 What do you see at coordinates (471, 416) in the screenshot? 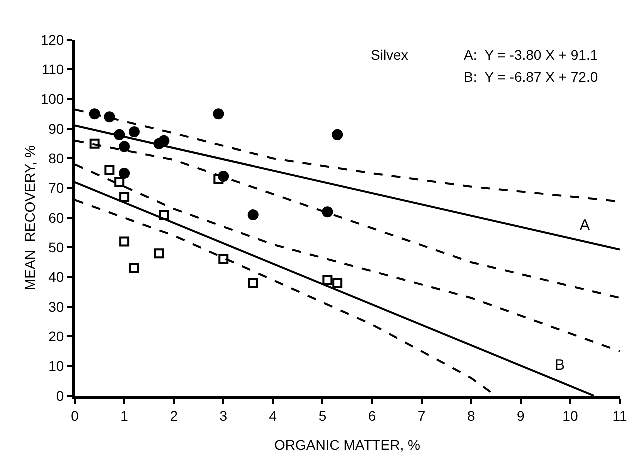
I see `x-tick-label: 8` at bounding box center [471, 416].